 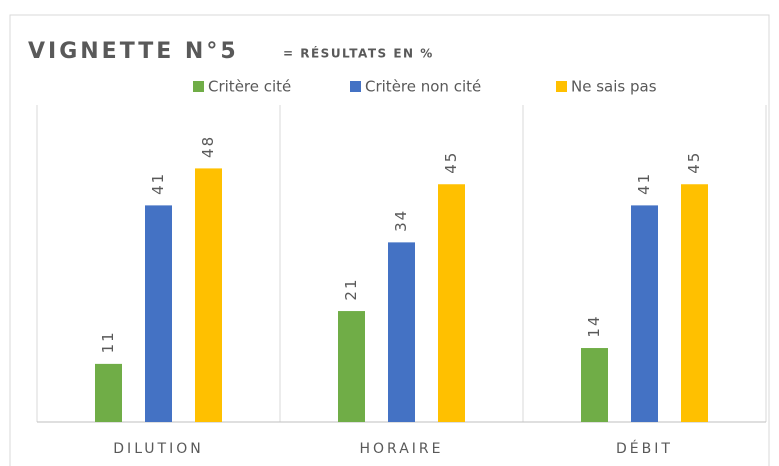 What do you see at coordinates (644, 448) in the screenshot?
I see `x-tick-label: DÉBIT` at bounding box center [644, 448].